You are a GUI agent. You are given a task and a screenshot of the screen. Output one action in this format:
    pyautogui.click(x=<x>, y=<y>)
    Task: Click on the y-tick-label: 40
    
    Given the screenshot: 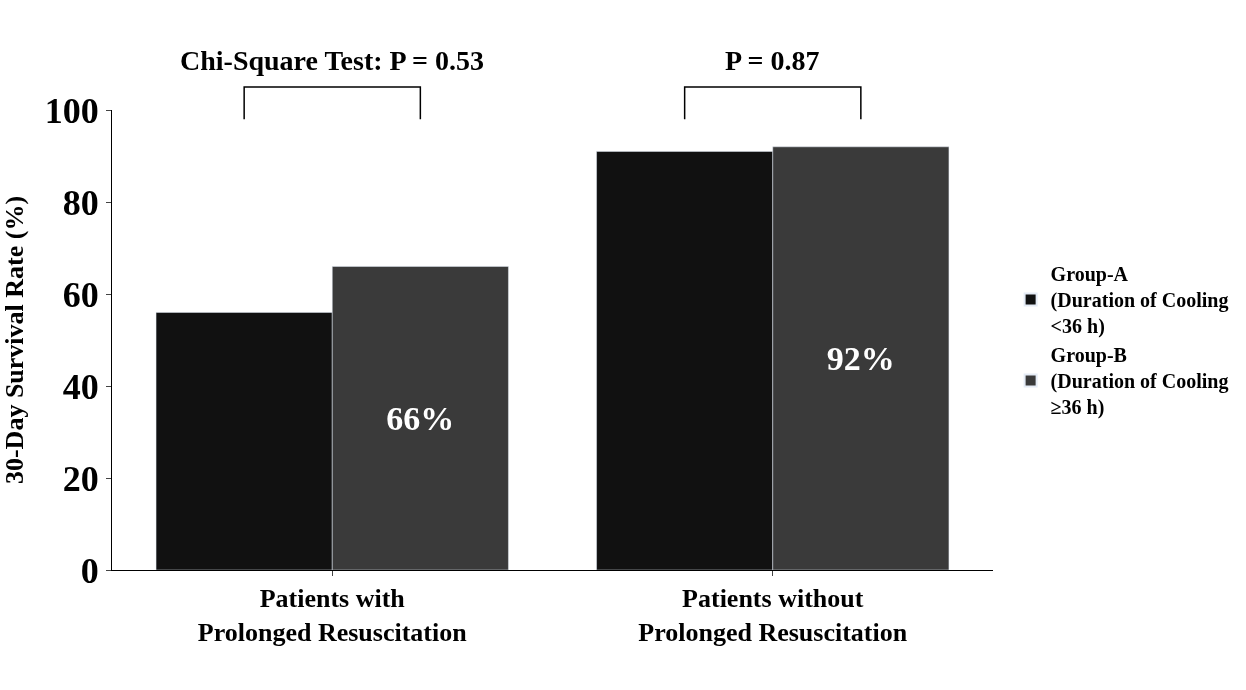 What is the action you would take?
    pyautogui.click(x=80, y=386)
    